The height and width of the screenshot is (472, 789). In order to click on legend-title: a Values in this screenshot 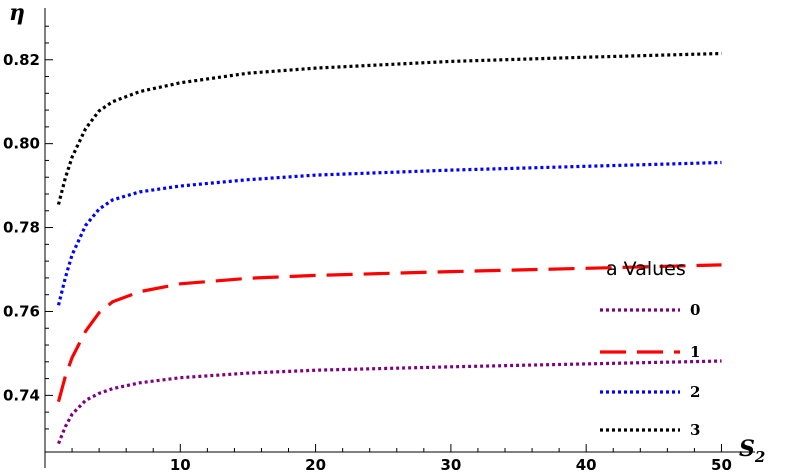, I will do `click(646, 269)`.